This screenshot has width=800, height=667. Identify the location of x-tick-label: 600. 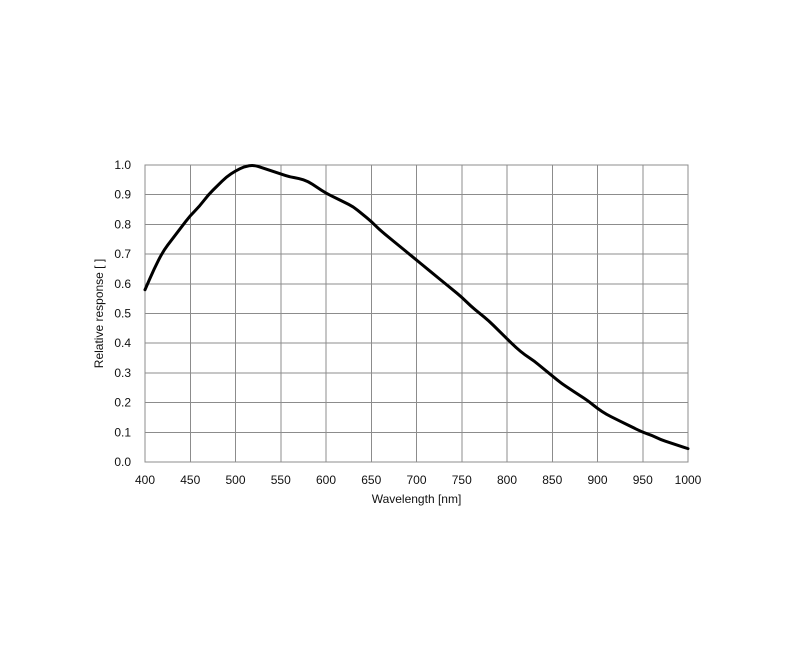
(326, 480).